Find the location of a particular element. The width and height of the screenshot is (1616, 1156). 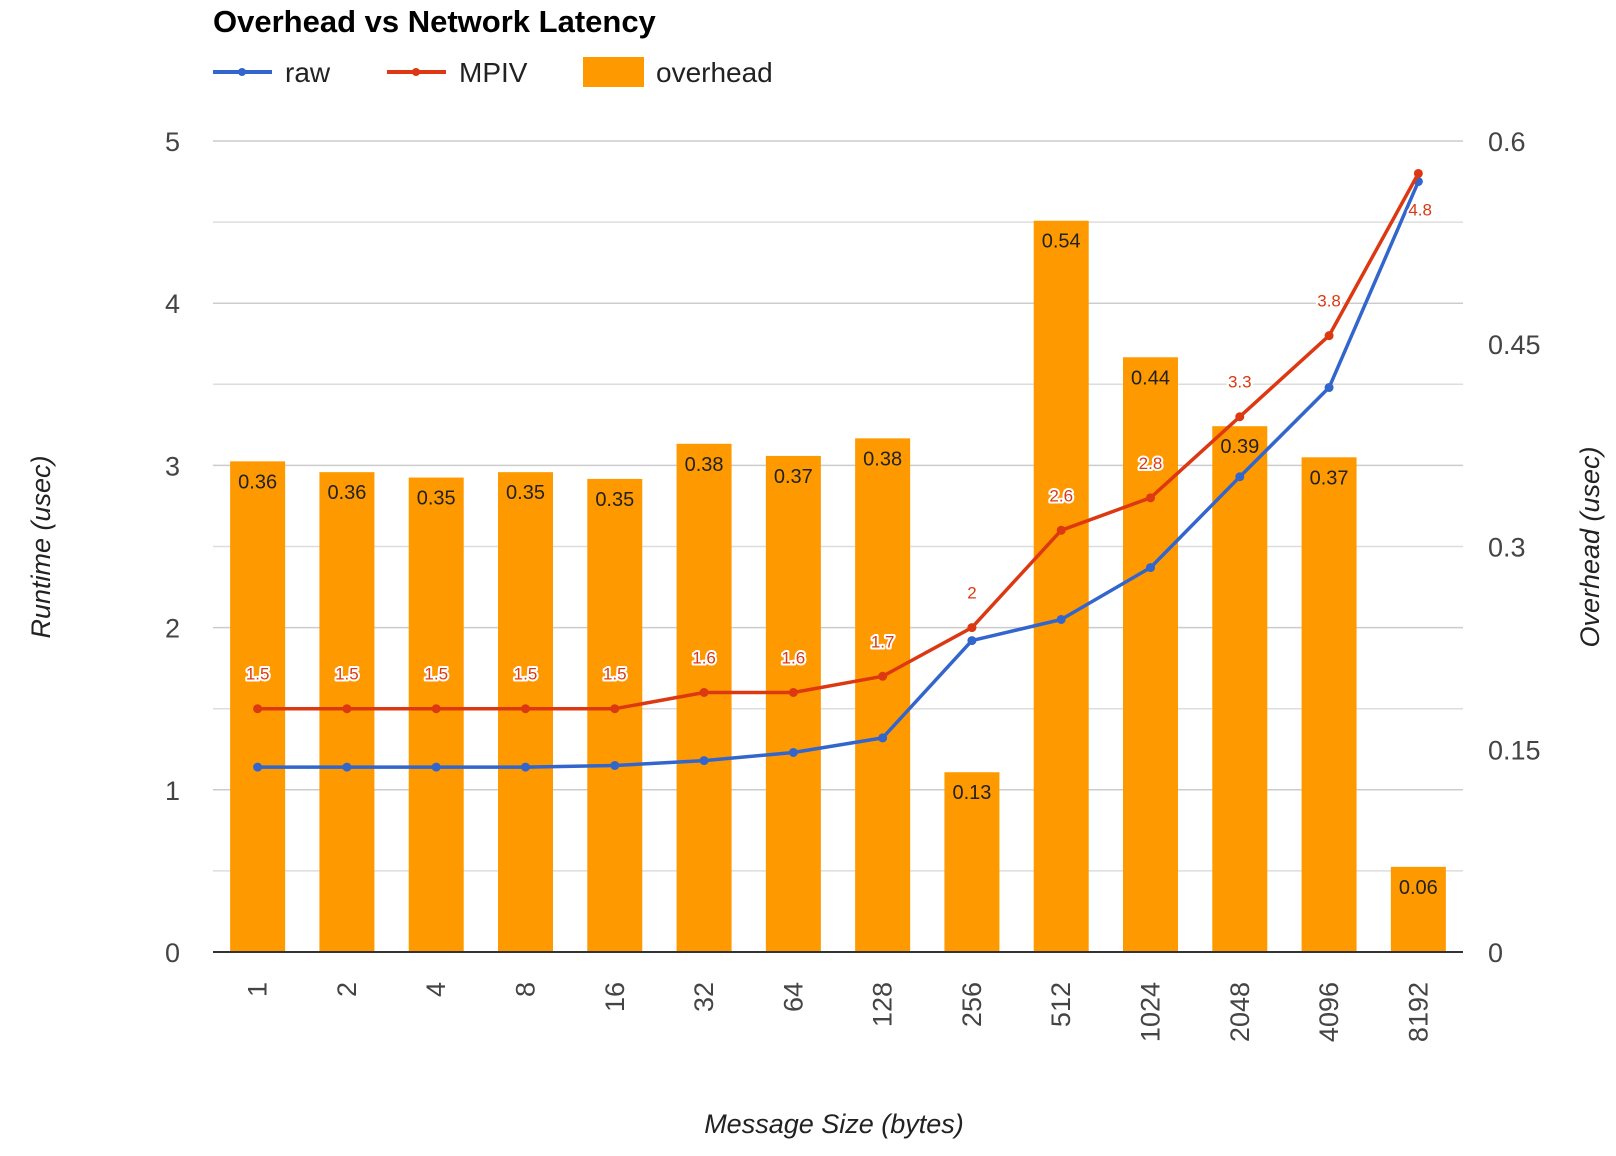

legend-item-overhead: overhead is located at coordinates (678, 72).